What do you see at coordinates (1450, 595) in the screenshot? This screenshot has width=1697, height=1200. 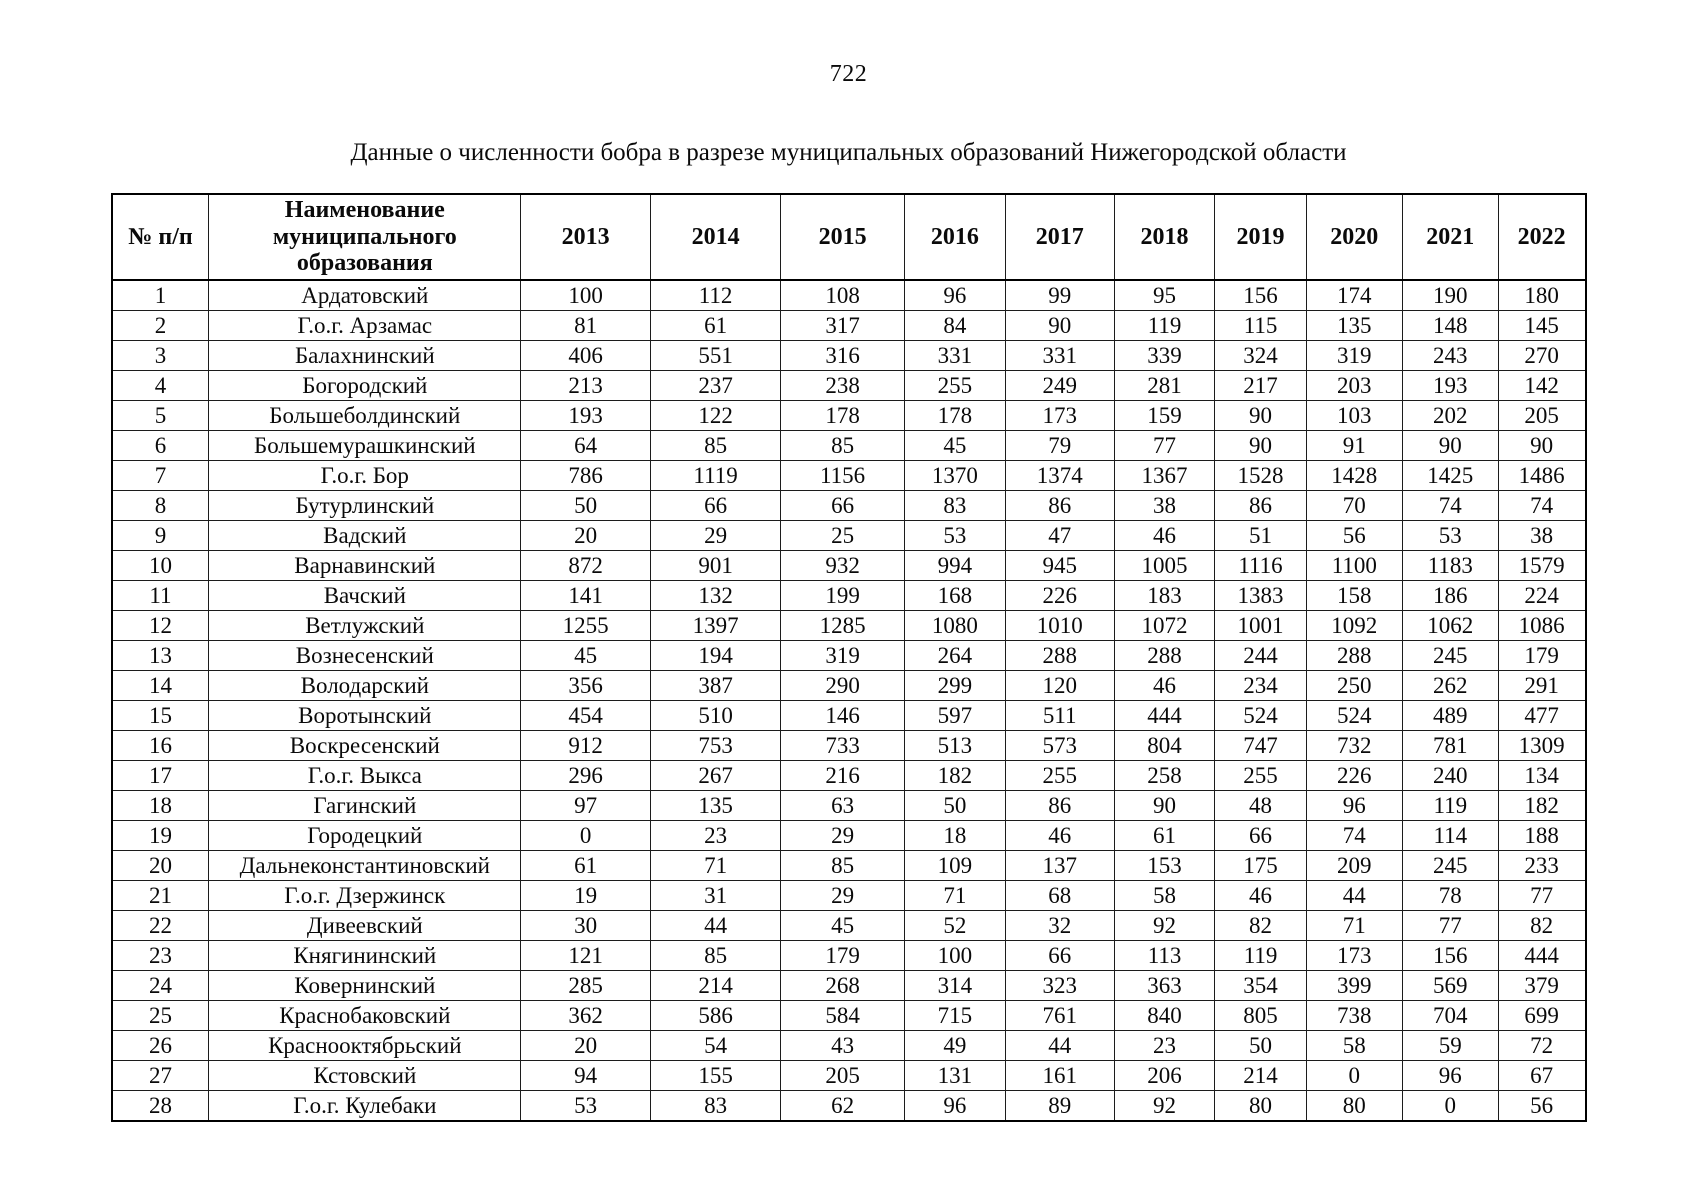 I see `year-value: 186` at bounding box center [1450, 595].